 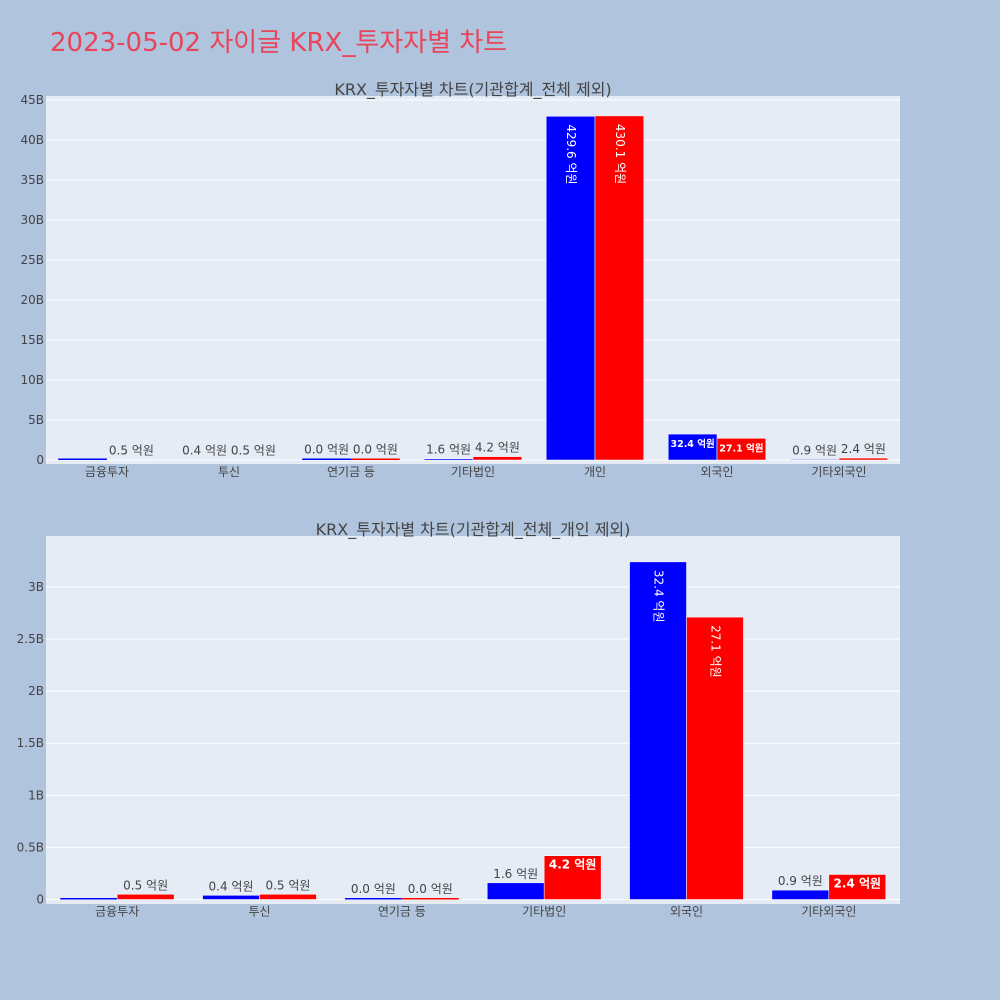 What do you see at coordinates (32, 340) in the screenshot?
I see `y-tick-label: 15B` at bounding box center [32, 340].